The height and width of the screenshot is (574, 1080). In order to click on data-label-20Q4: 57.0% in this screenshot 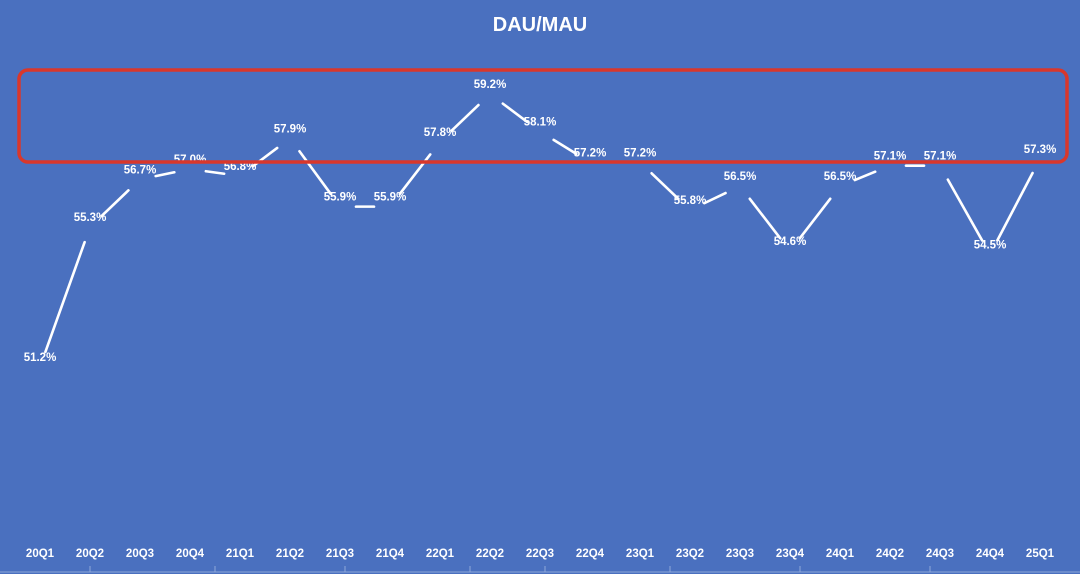, I will do `click(190, 160)`.